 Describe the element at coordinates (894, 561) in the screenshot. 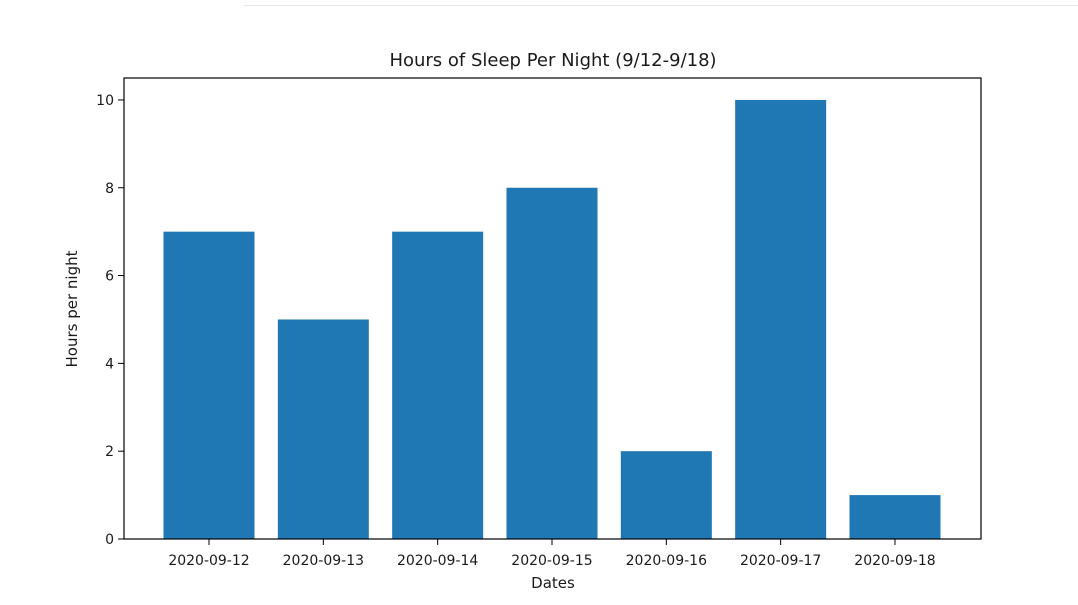

I see `x-tick-label: 2020-09-18` at that location.